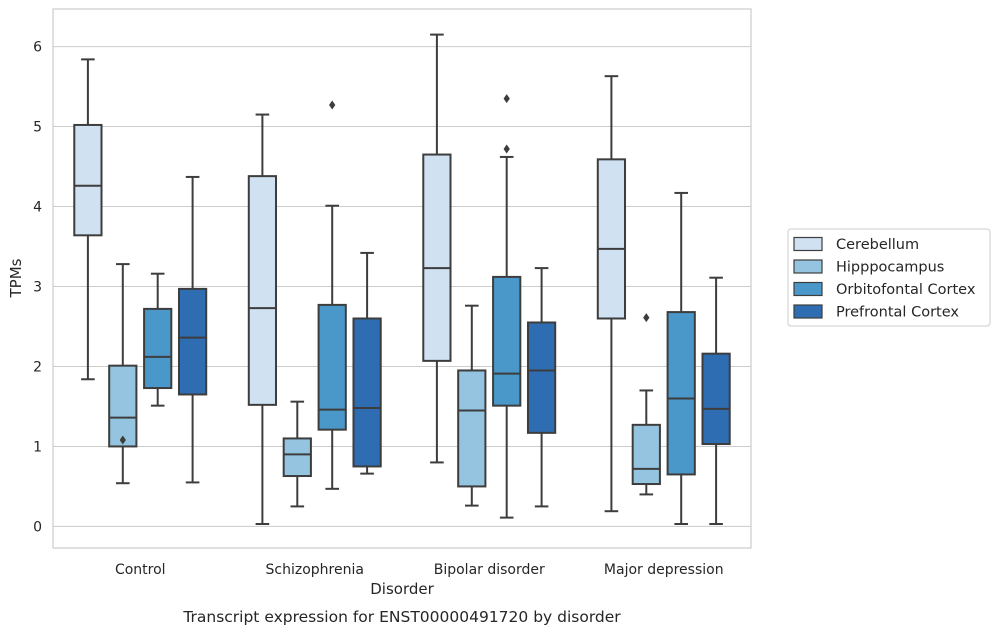 The height and width of the screenshot is (634, 999). I want to click on legend-label: Prefrontal Cortex, so click(897, 313).